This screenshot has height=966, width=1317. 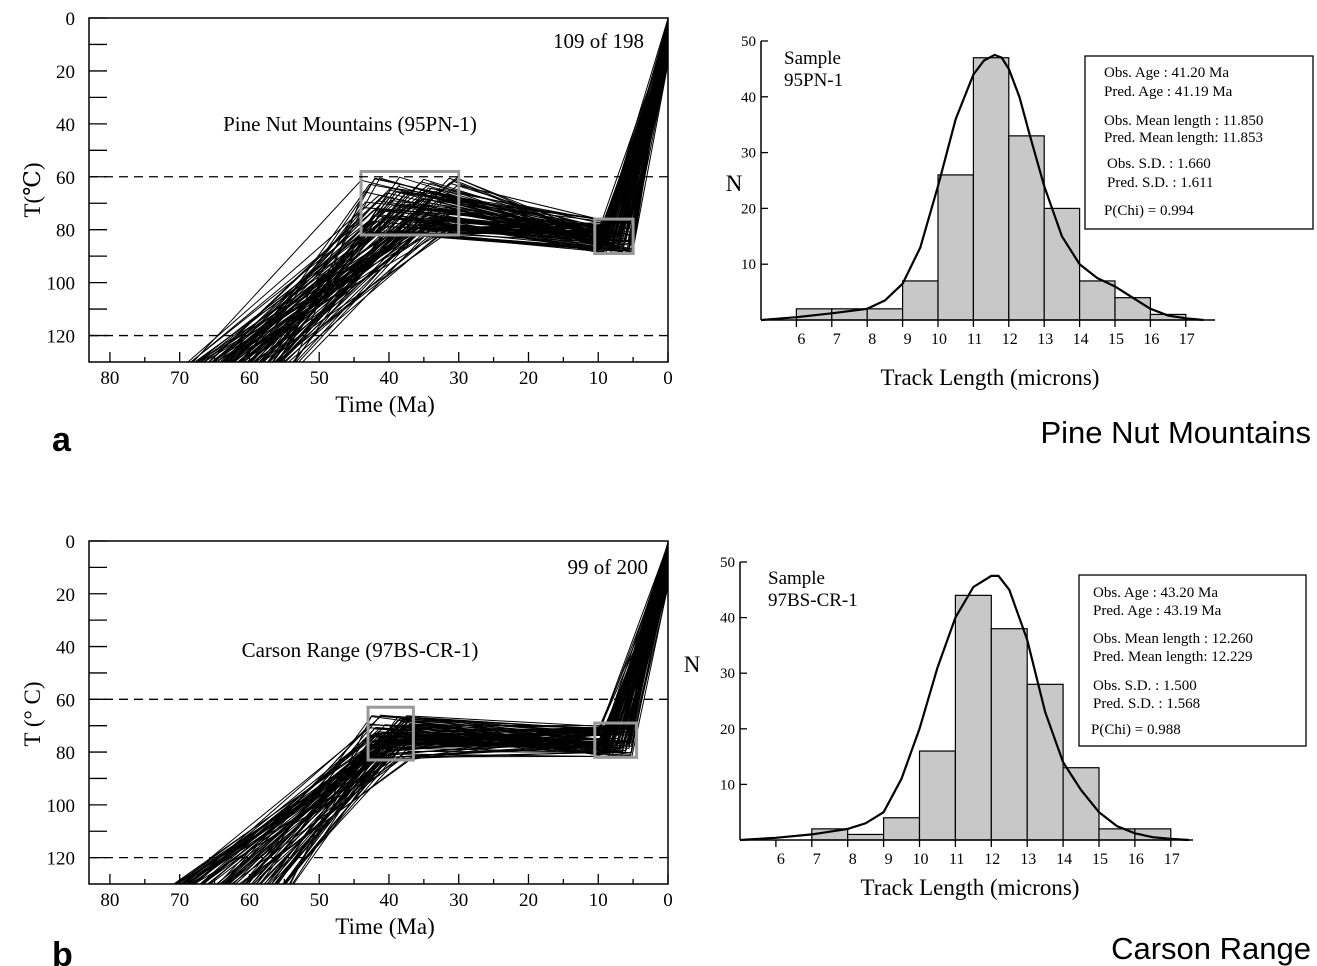 What do you see at coordinates (889, 859) in the screenshot?
I see `x-tick-label: 9` at bounding box center [889, 859].